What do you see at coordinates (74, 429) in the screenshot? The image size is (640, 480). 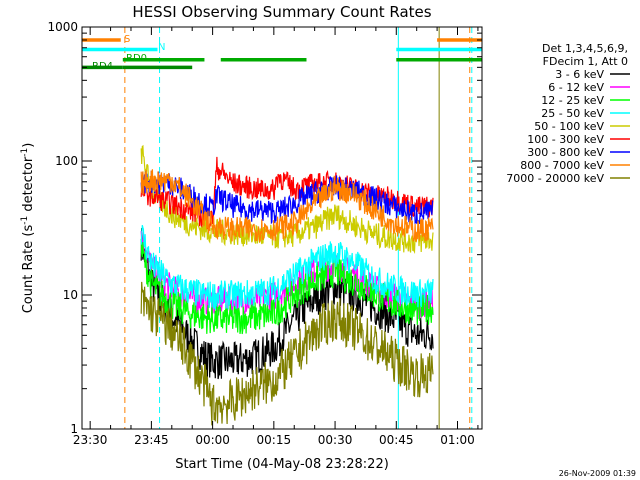 I see `y-tick-label-0: 1` at bounding box center [74, 429].